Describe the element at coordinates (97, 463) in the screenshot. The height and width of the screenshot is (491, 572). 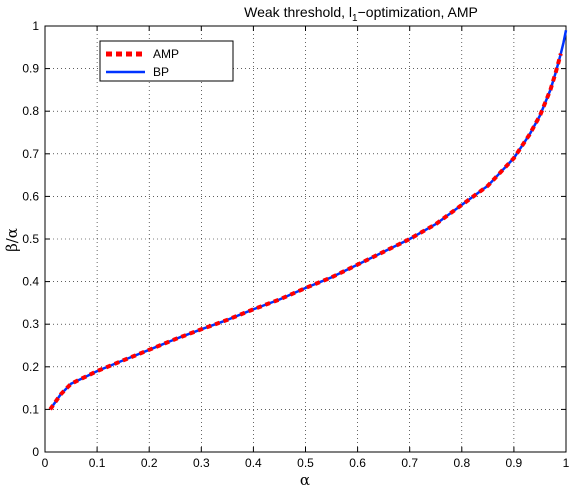
I see `x-tick-label: 0.1` at that location.